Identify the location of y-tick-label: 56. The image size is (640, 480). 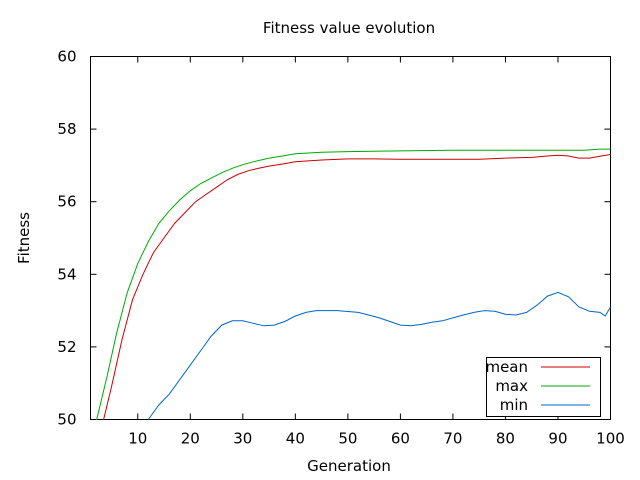
(66, 202).